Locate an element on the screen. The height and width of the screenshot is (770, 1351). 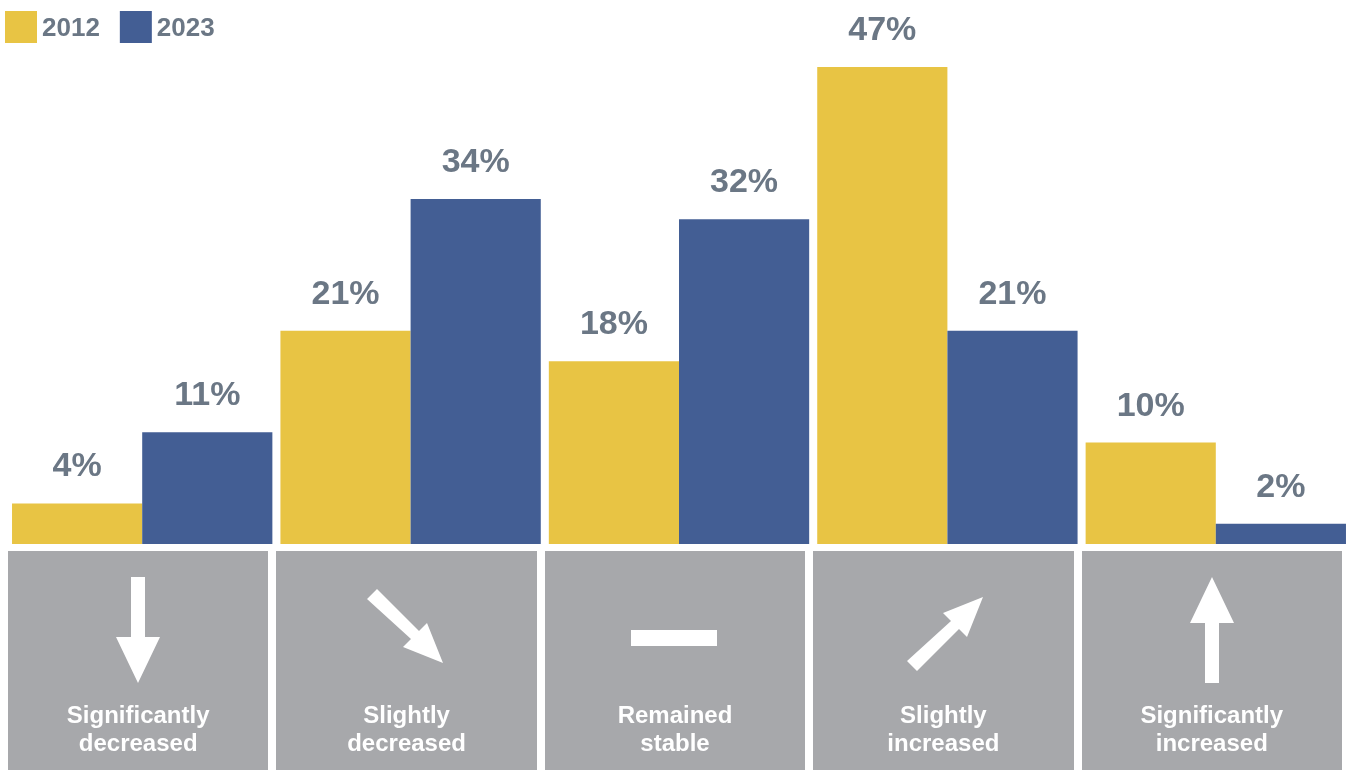
data-label: 47% is located at coordinates (882, 28).